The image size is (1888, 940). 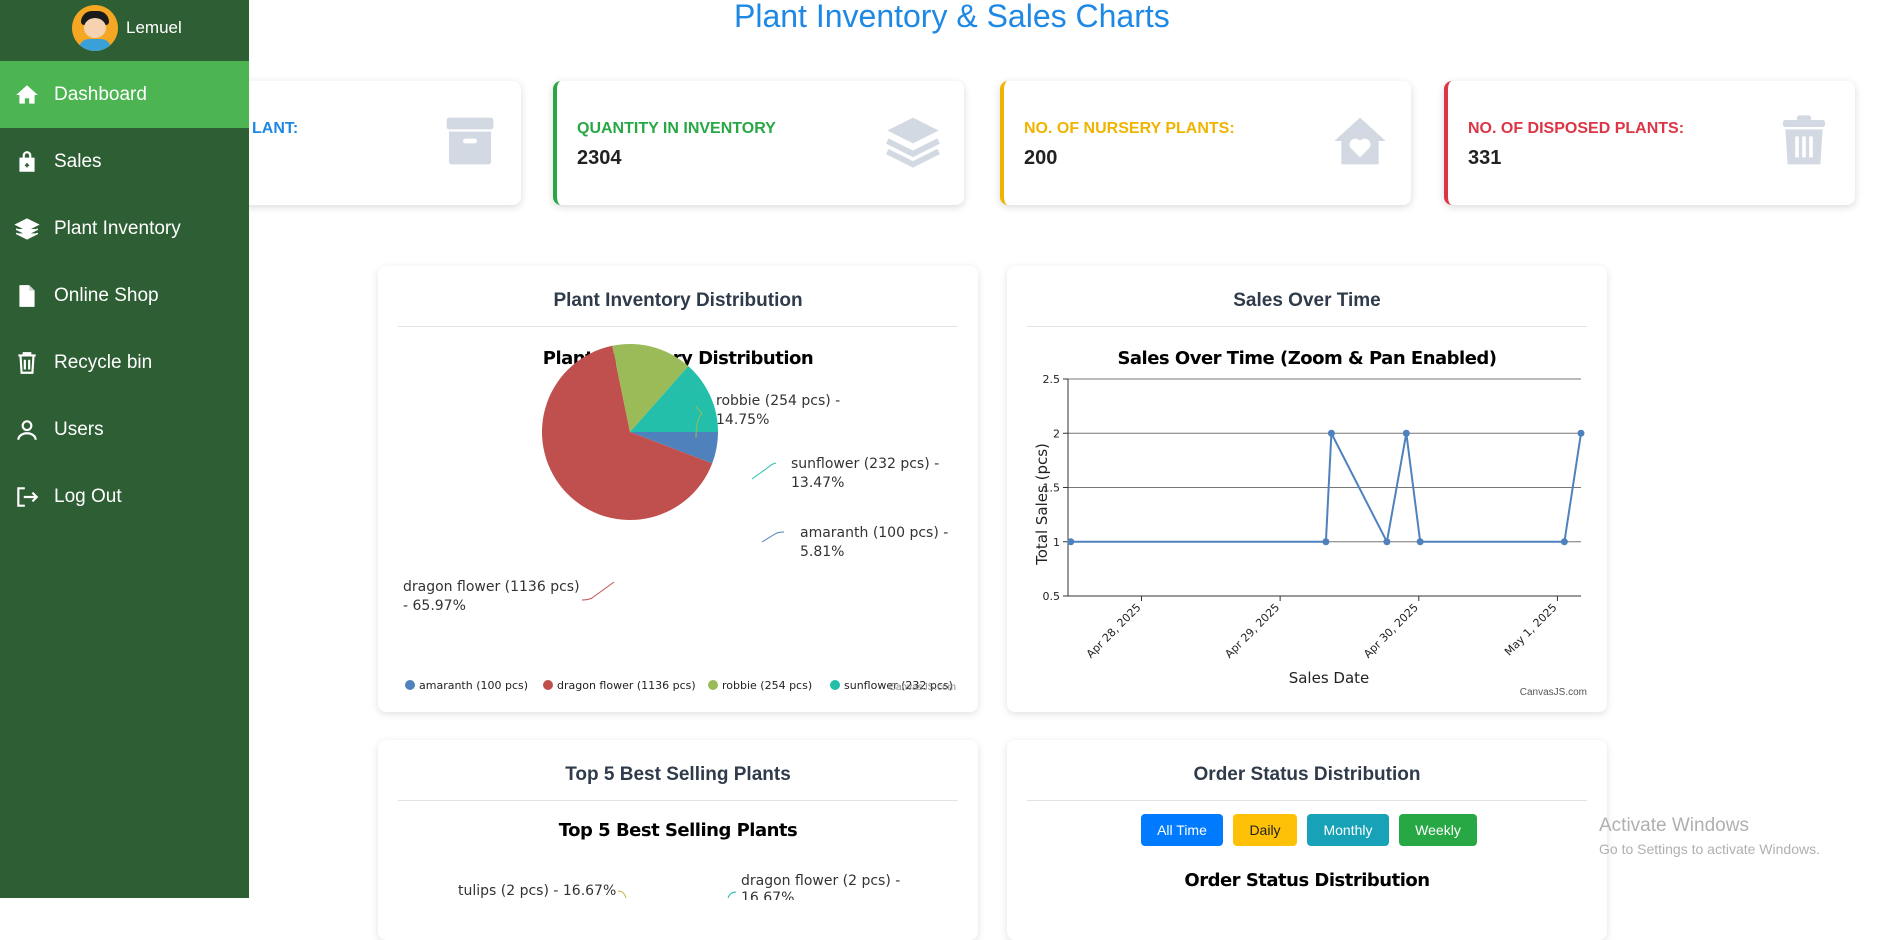 What do you see at coordinates (1042, 504) in the screenshot?
I see `y-axis-label: Total Sales (pcs)` at bounding box center [1042, 504].